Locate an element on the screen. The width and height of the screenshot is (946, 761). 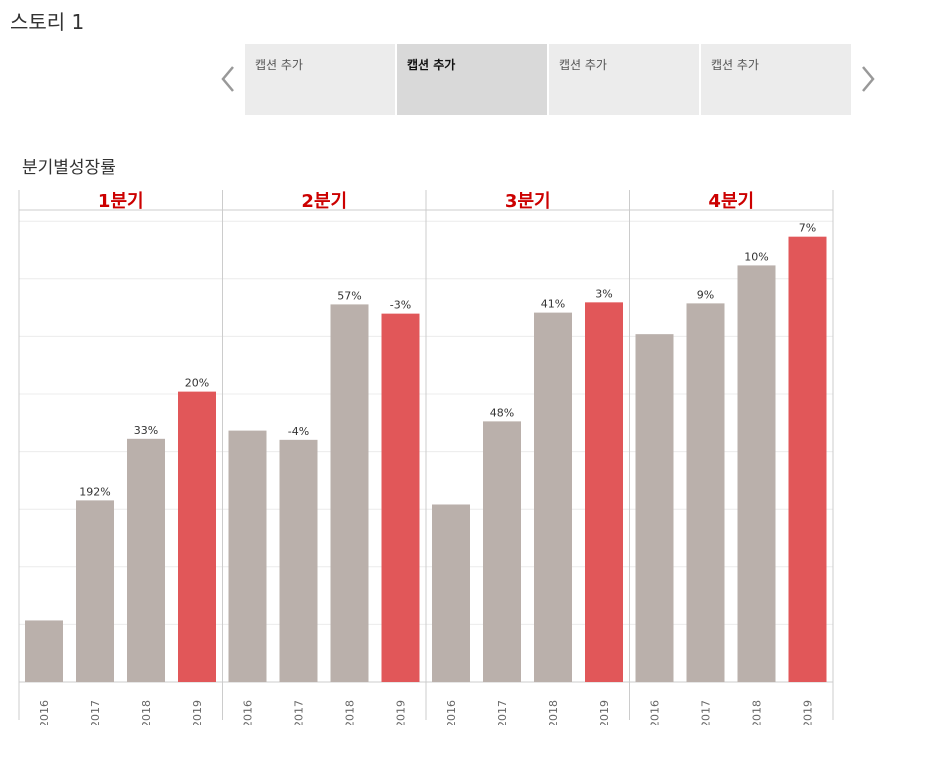
sheet-title: 분기별성장률 is located at coordinates (69, 168).